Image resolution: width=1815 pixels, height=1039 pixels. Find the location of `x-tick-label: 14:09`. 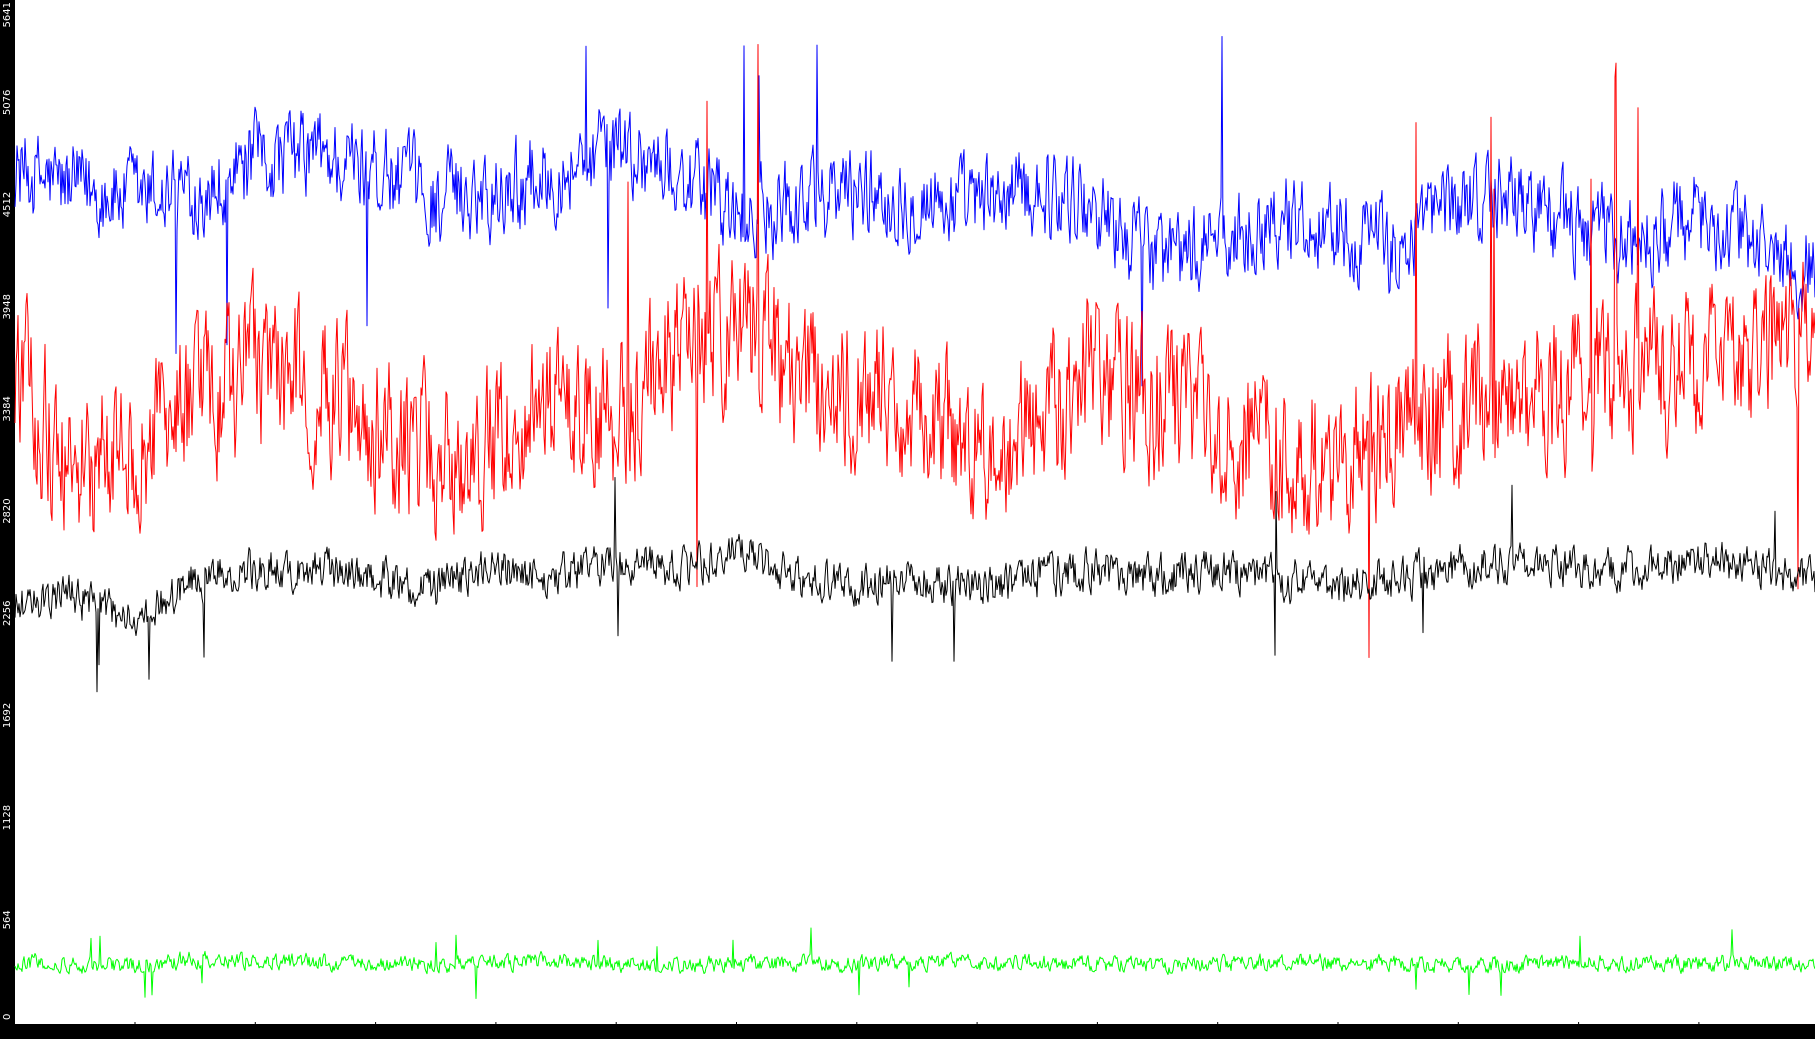

x-tick-label: 14:09 is located at coordinates (1097, 1033).